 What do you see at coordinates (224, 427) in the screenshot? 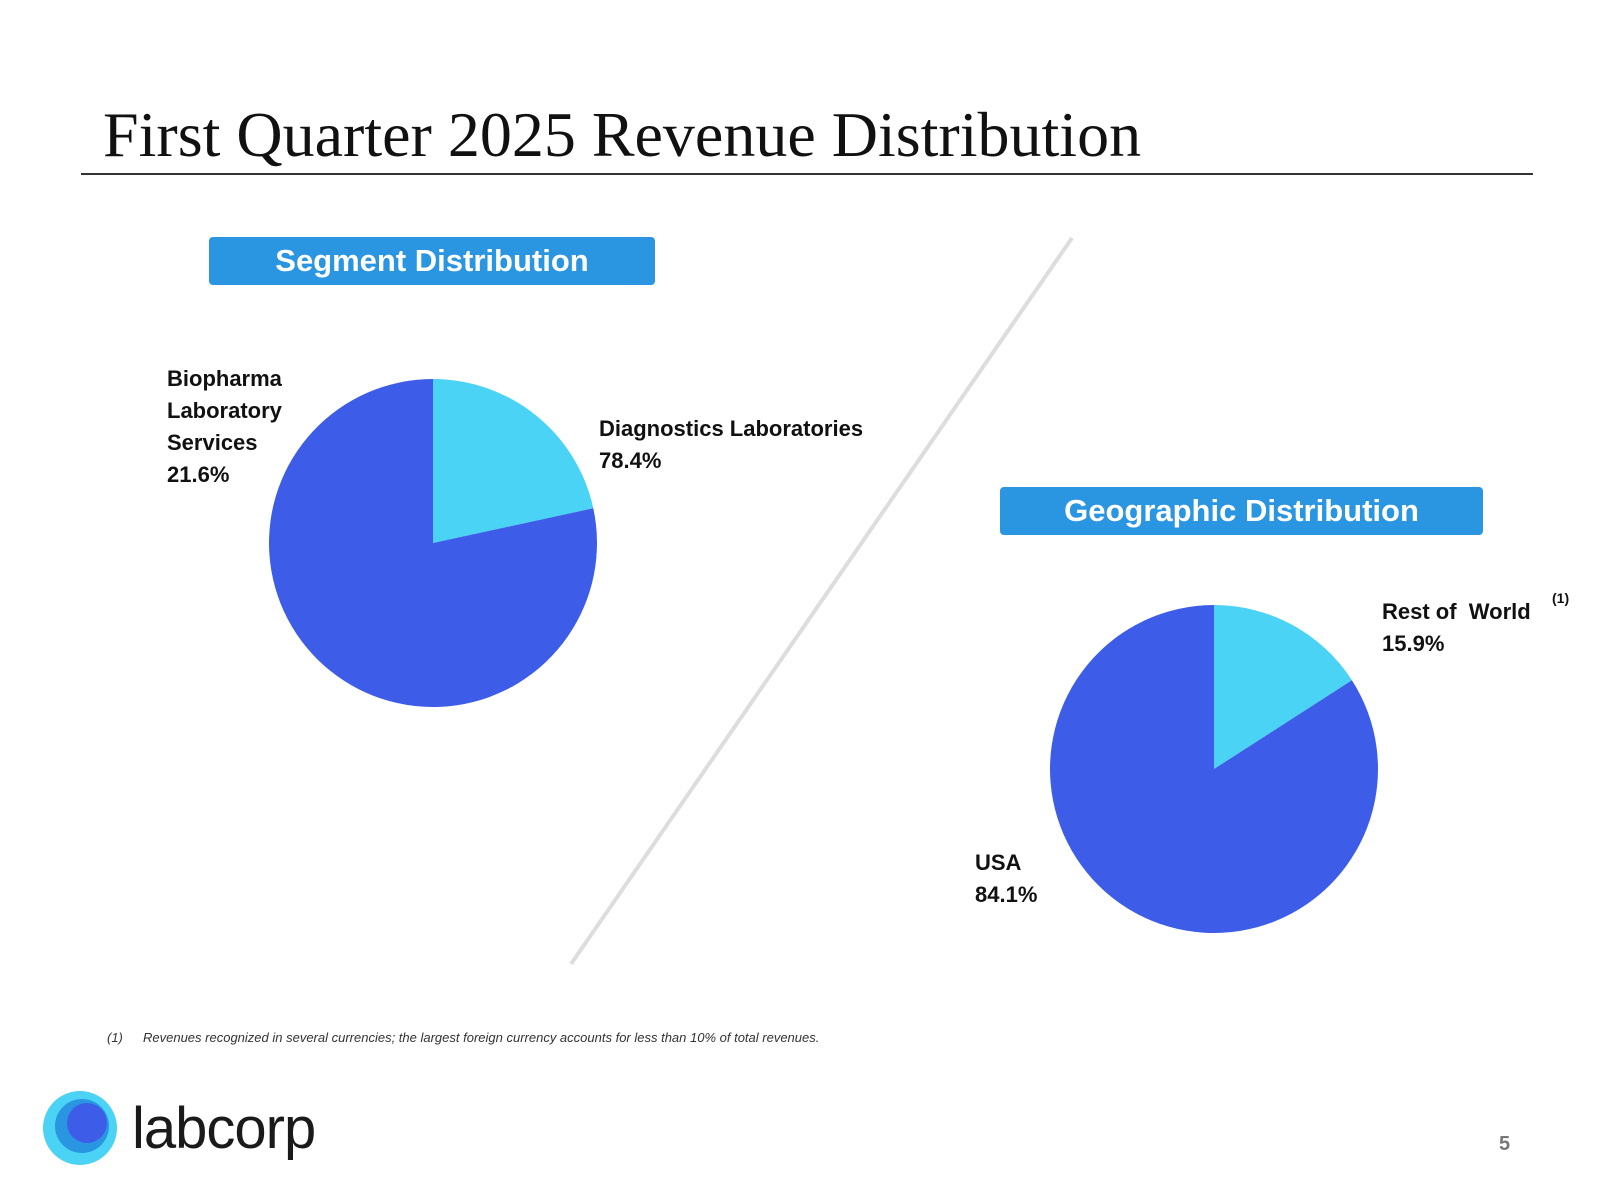
I see `biopharma-slice-label: Biopharma Laboratory Services 21.6%` at bounding box center [224, 427].